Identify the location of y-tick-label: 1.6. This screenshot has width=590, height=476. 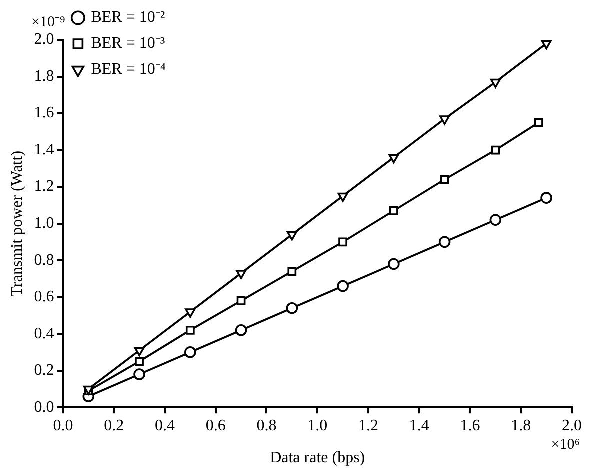
(44, 113).